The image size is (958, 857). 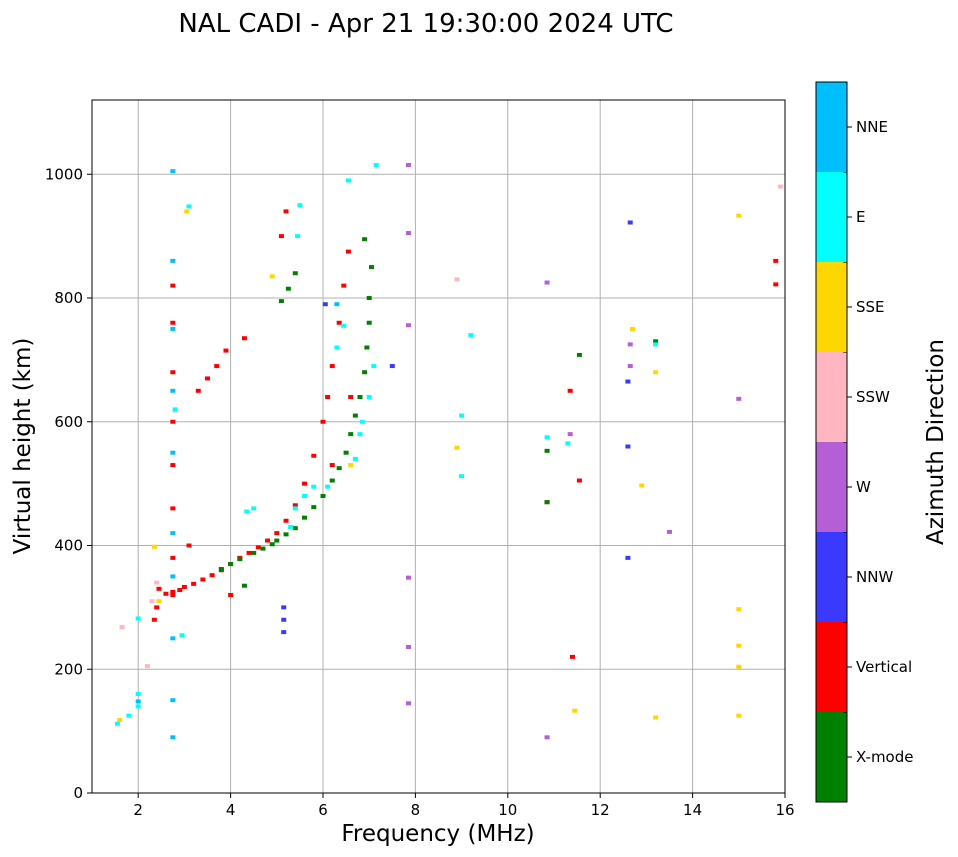 I want to click on x-tick-label: 12, so click(x=600, y=810).